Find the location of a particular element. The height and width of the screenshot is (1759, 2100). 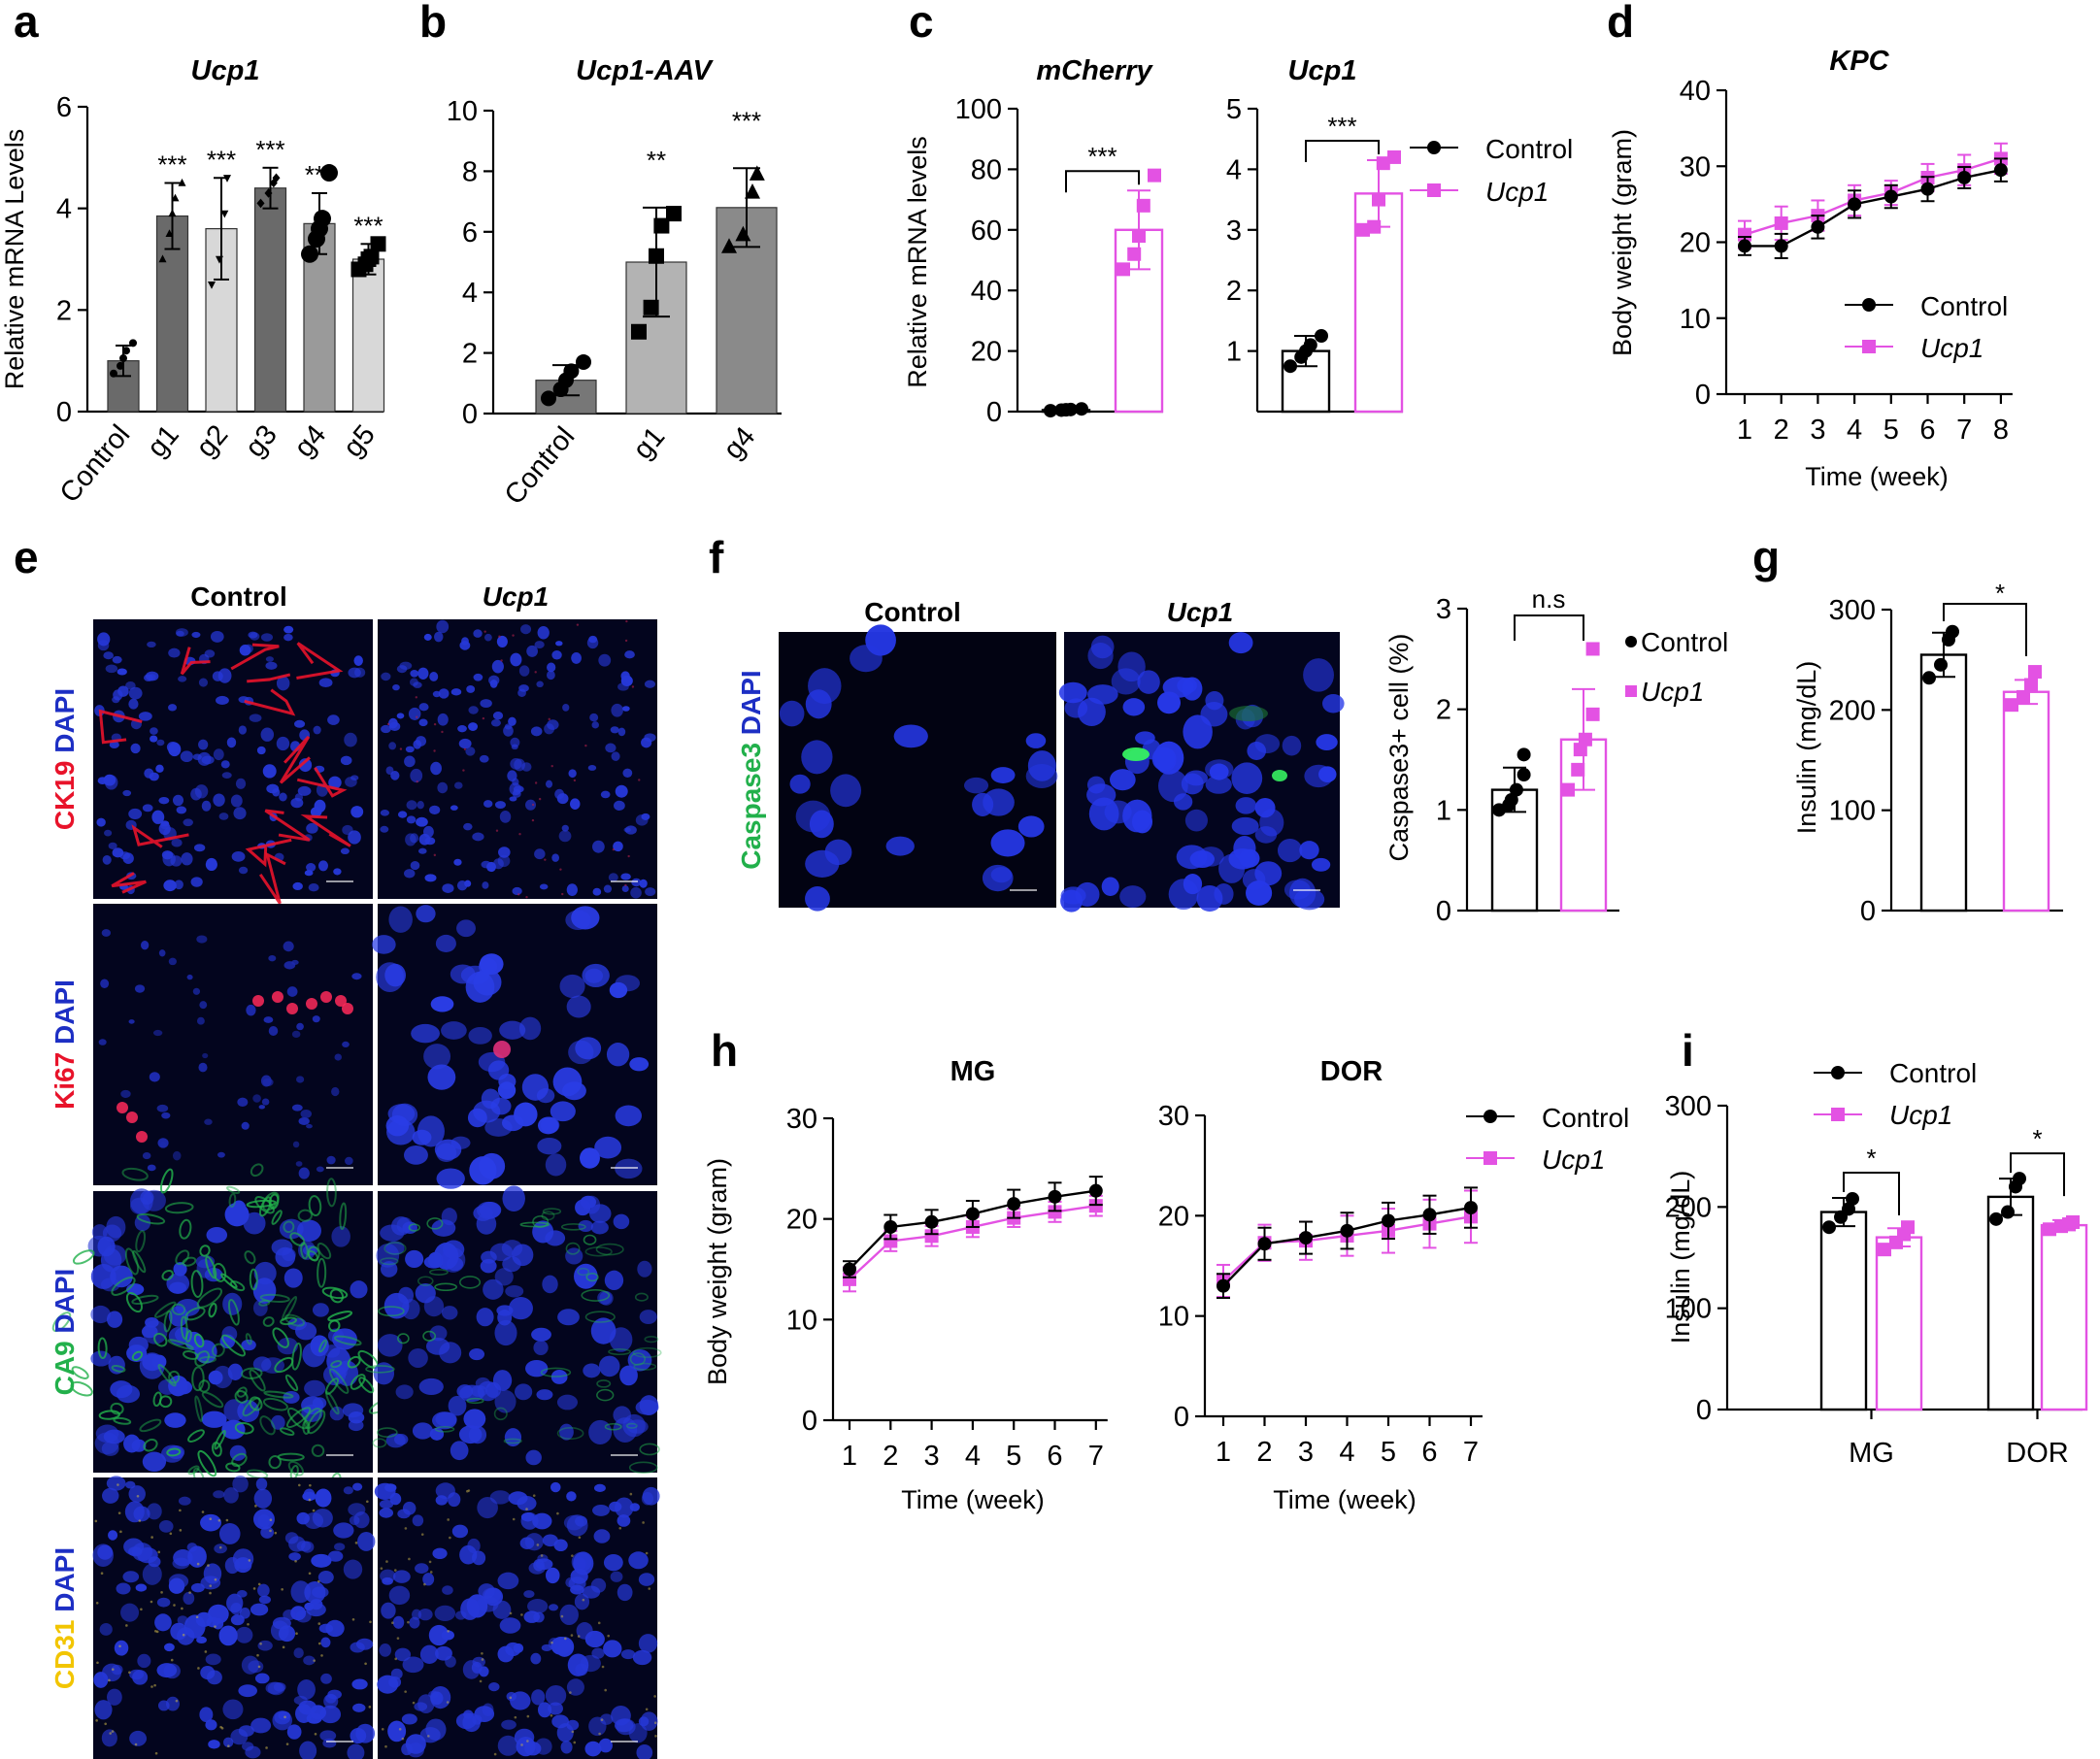

row-label-e-3: CA9 DAPI is located at coordinates (65, 1333).